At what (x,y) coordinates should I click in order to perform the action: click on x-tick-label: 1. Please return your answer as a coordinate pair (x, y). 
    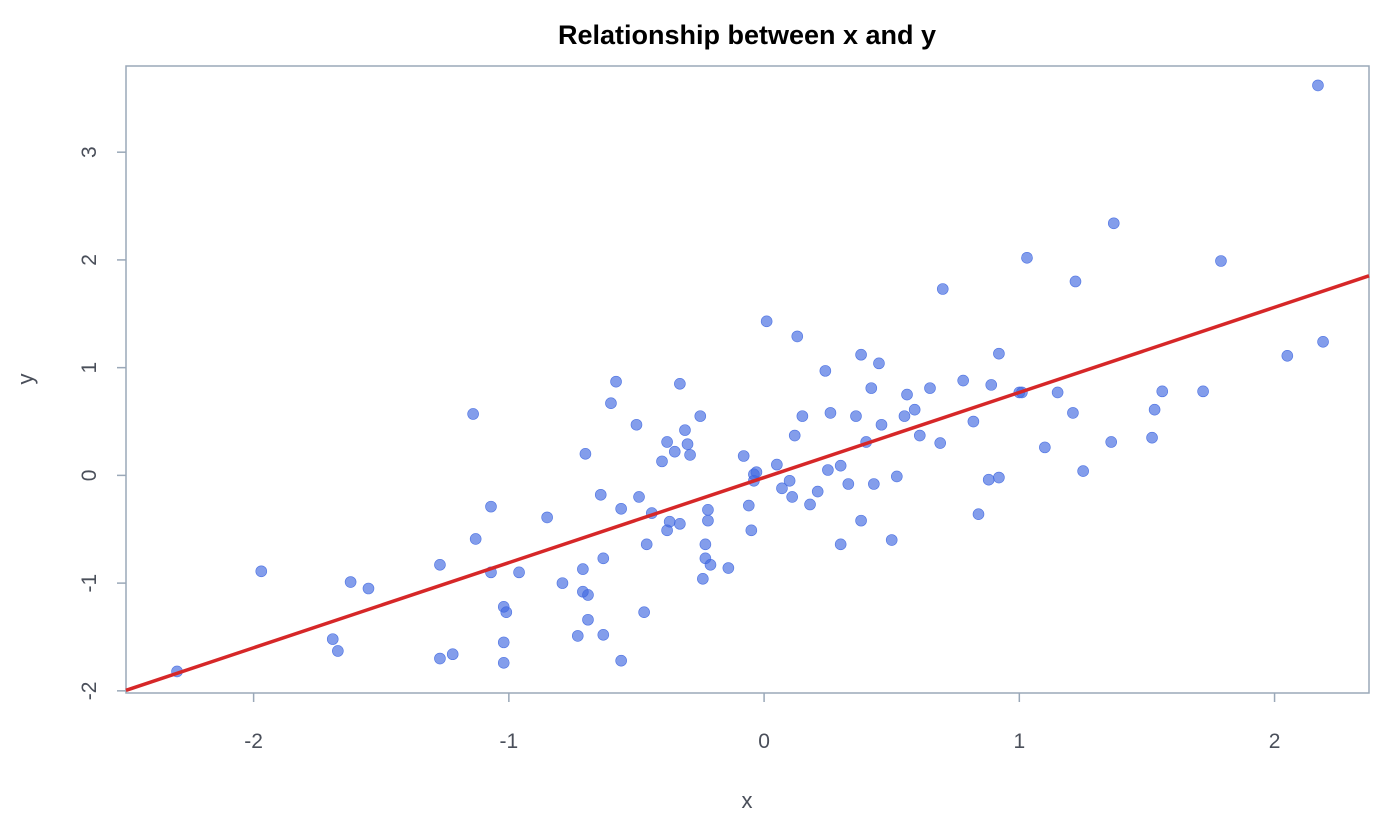
    Looking at the image, I should click on (1019, 741).